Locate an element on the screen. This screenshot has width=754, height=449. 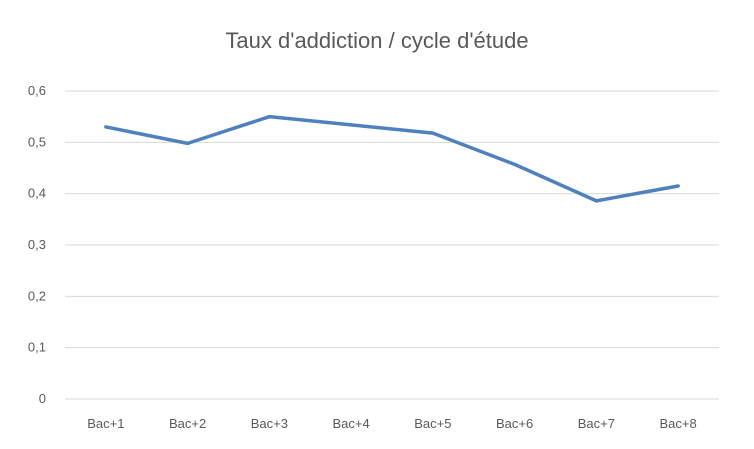
y-tick-label: 0,1 is located at coordinates (37, 347).